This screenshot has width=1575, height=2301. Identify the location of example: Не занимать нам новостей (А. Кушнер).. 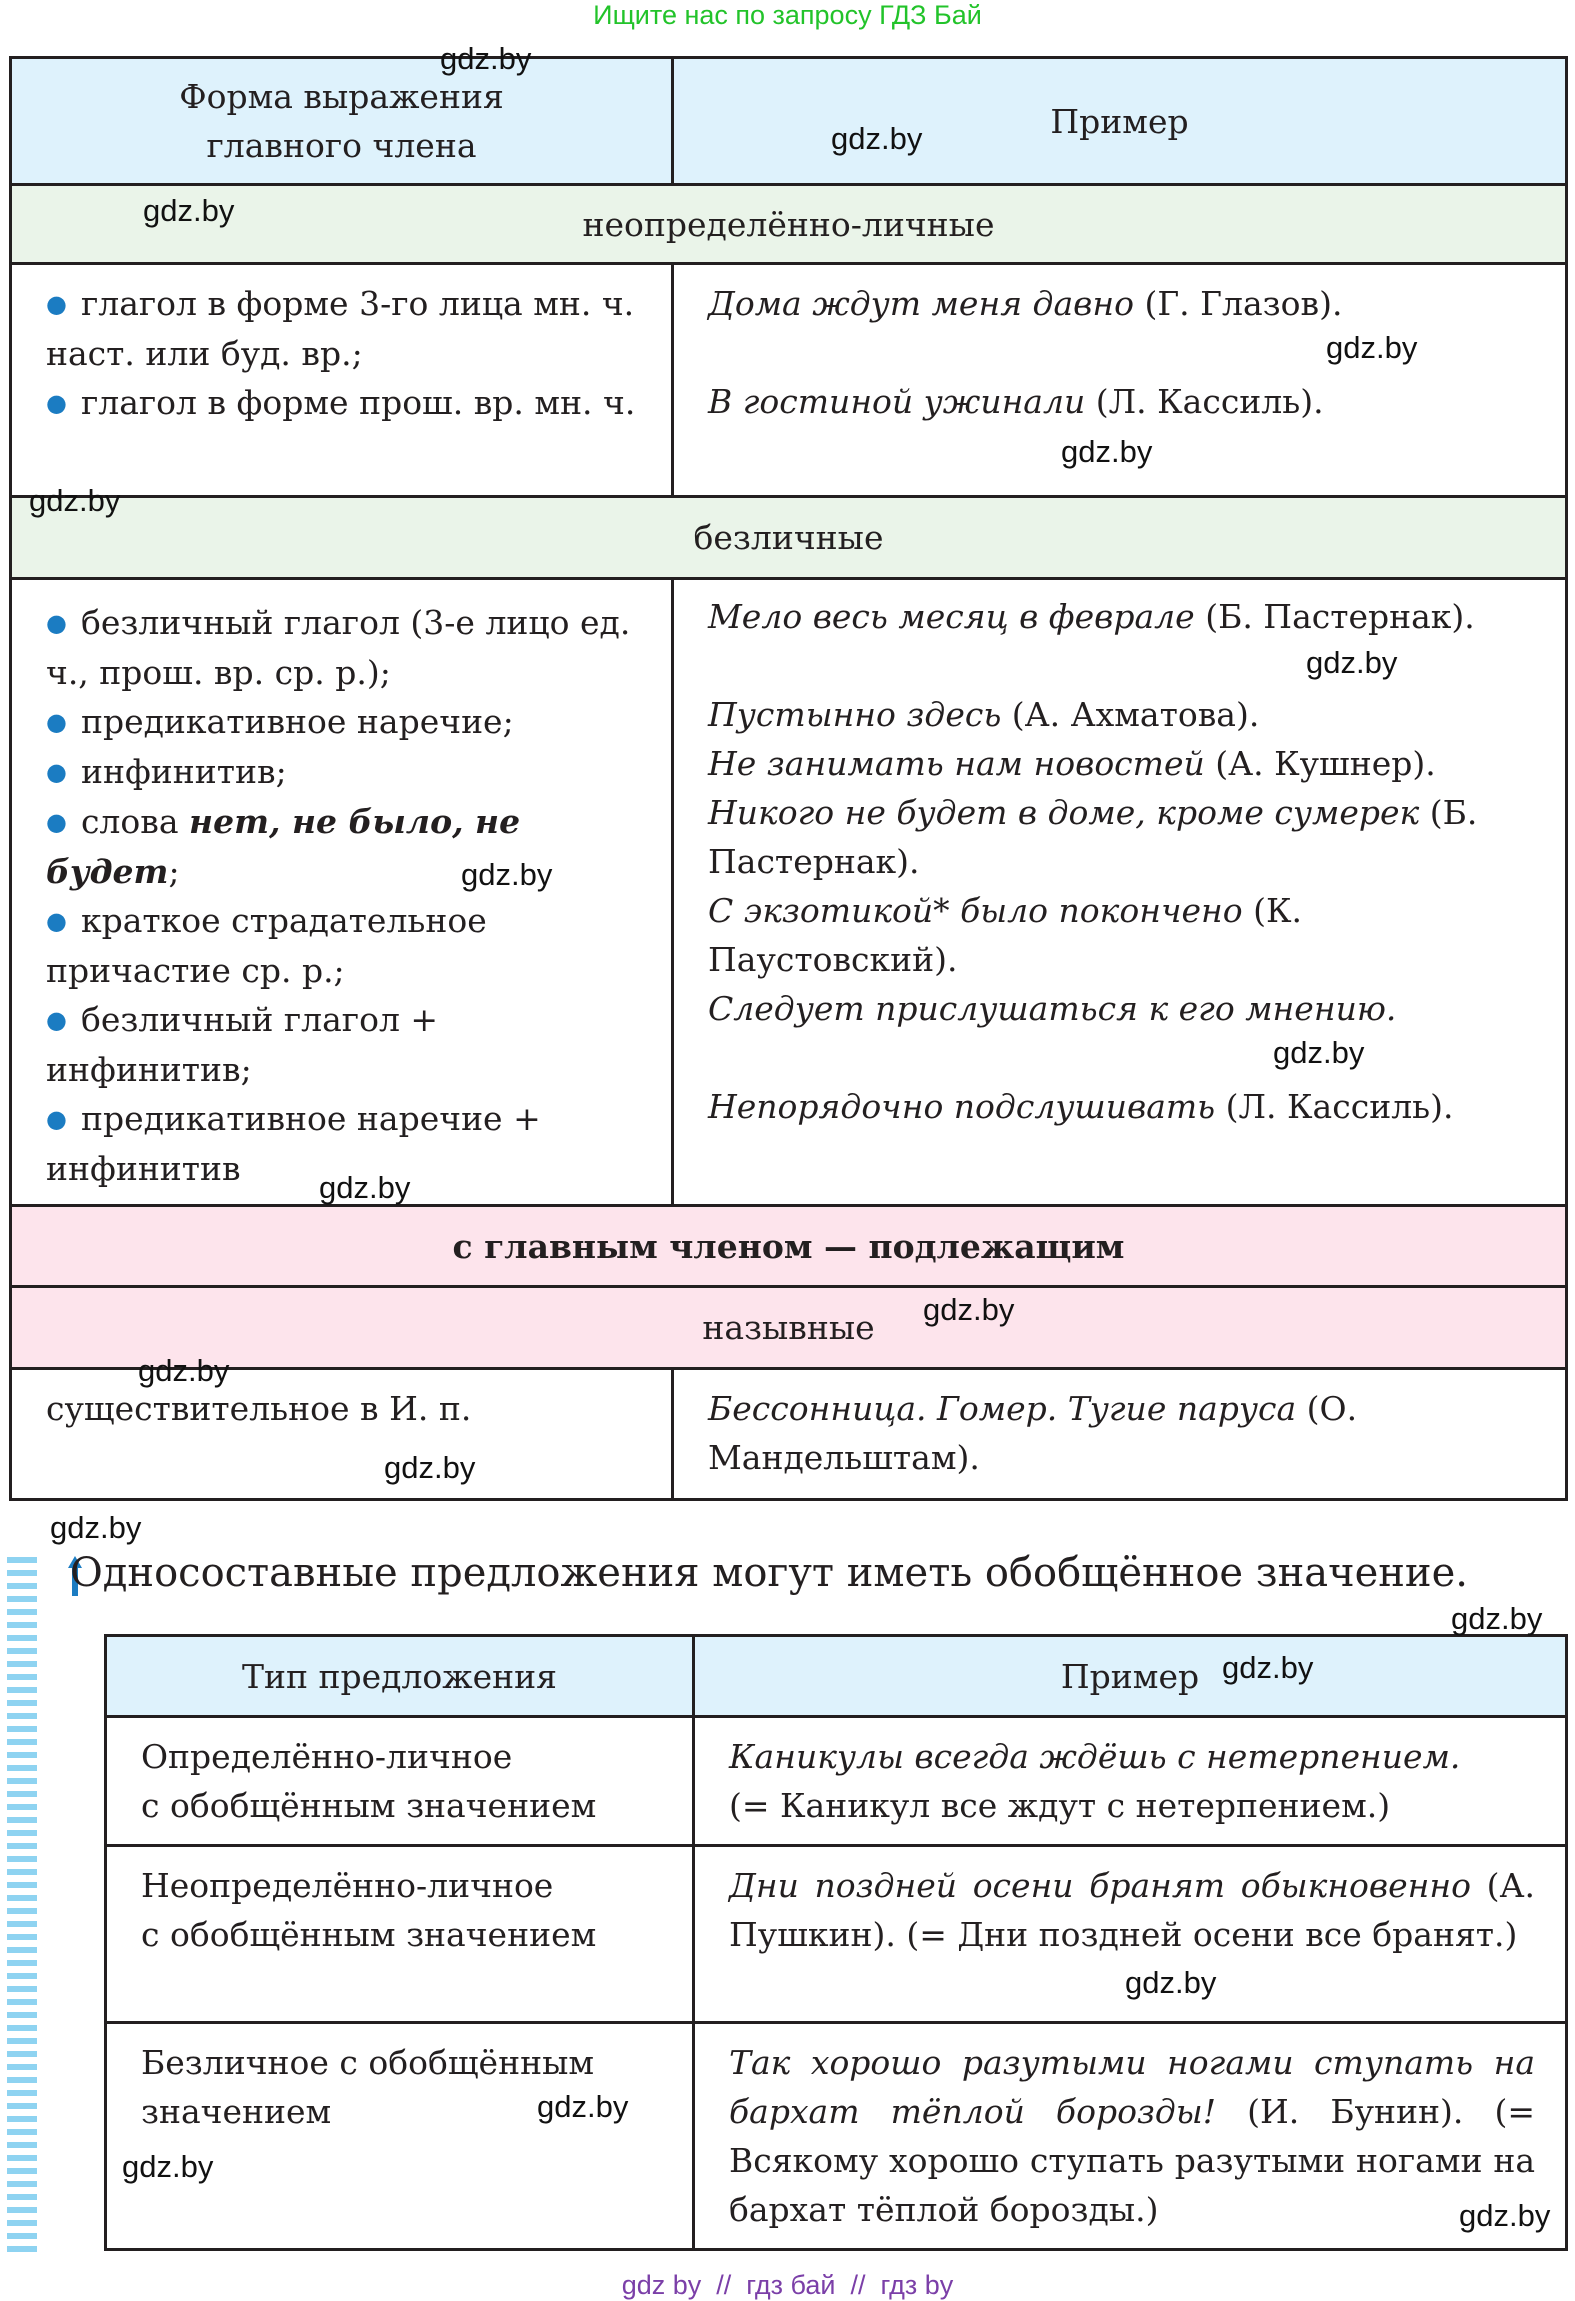
(1121, 763).